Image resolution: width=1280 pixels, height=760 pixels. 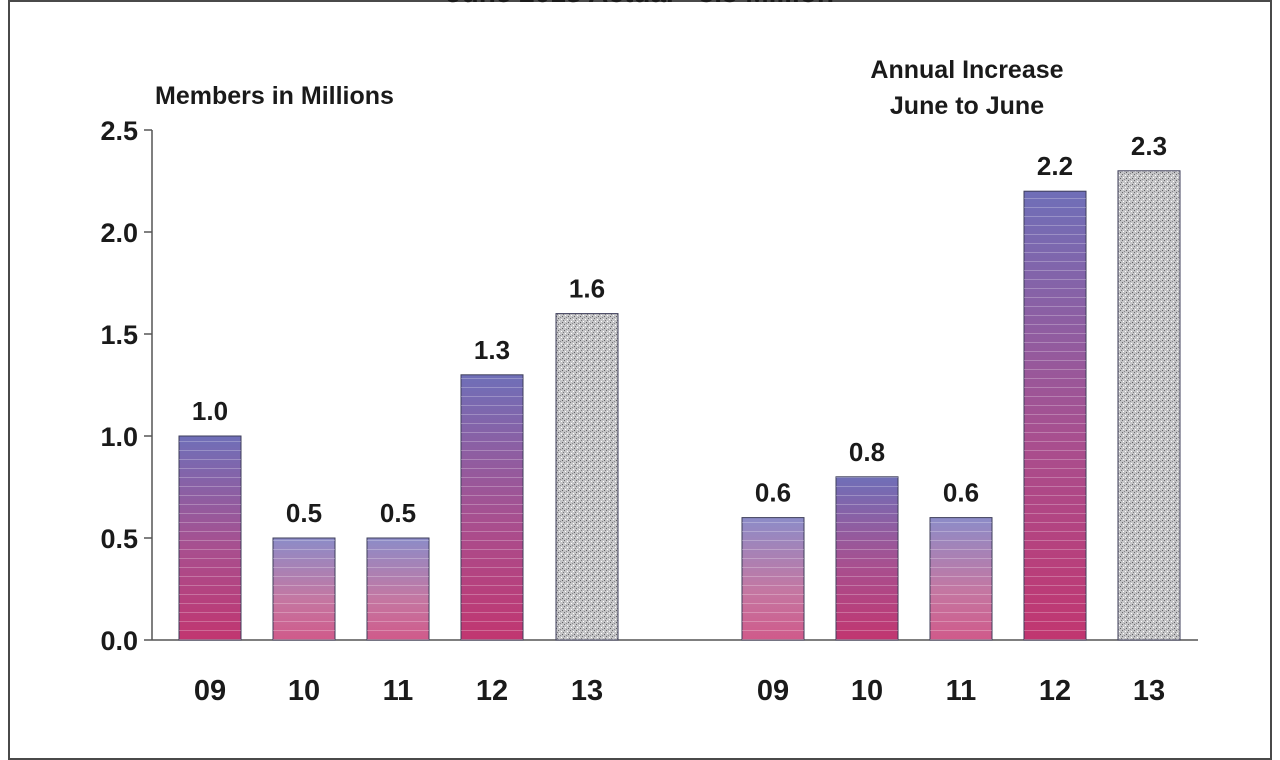 What do you see at coordinates (679, 691) in the screenshot?
I see `x-axis-tick-labels: 09 10 11 12 13 09 10 11 12 13` at bounding box center [679, 691].